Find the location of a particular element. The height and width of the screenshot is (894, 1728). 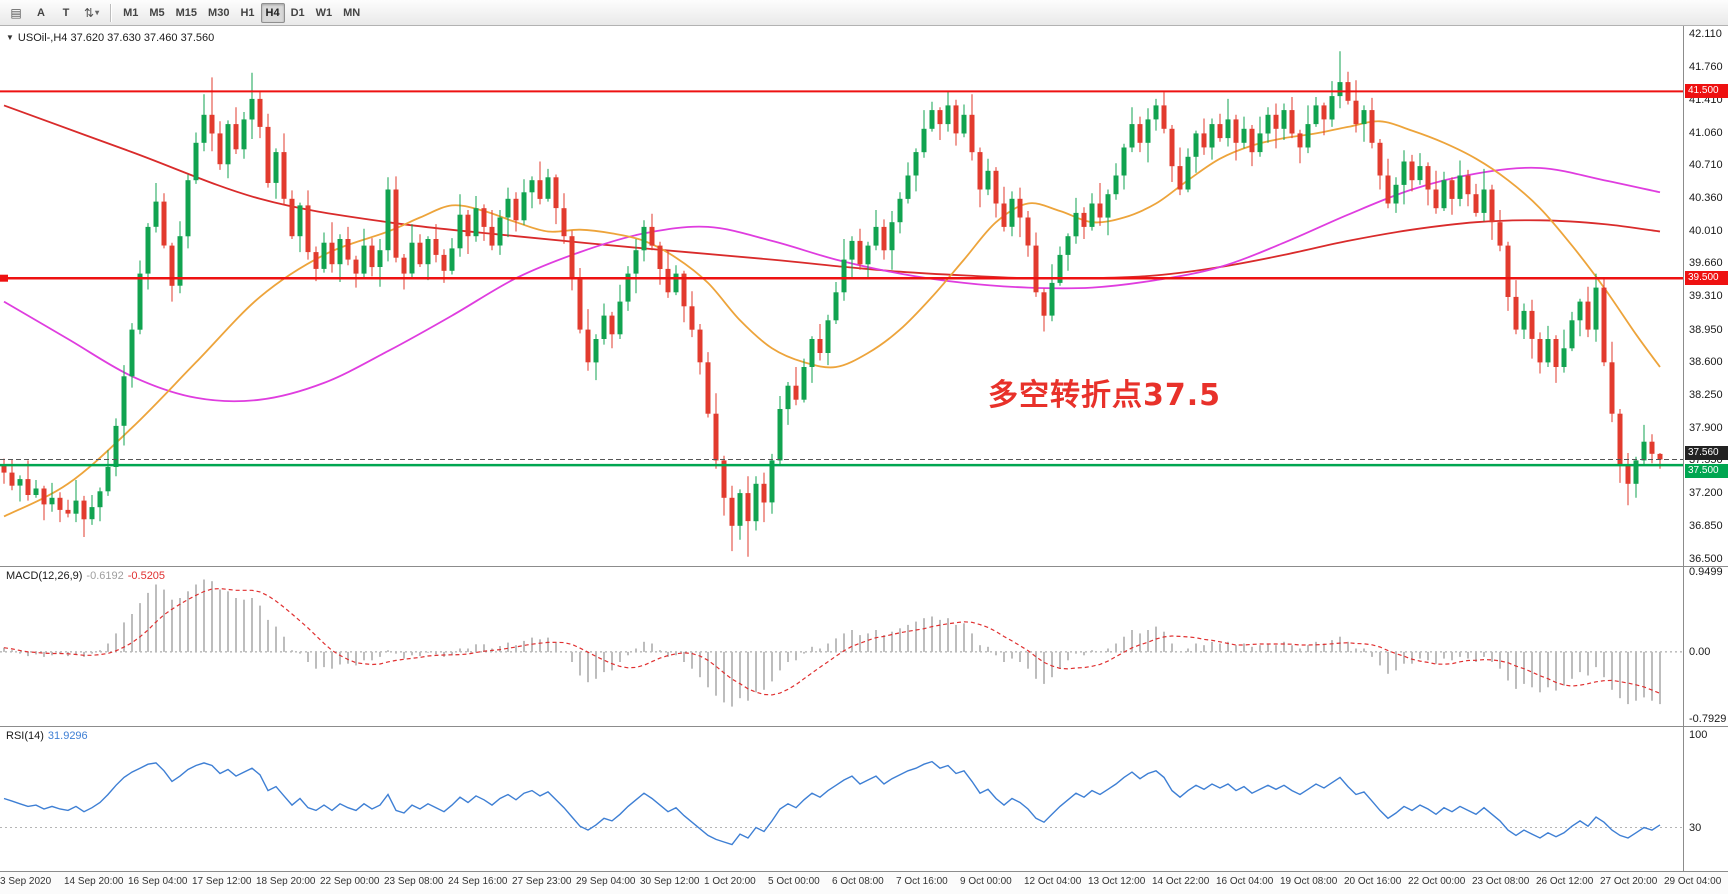

timeframe-m5-button: M5 is located at coordinates (156, 13).